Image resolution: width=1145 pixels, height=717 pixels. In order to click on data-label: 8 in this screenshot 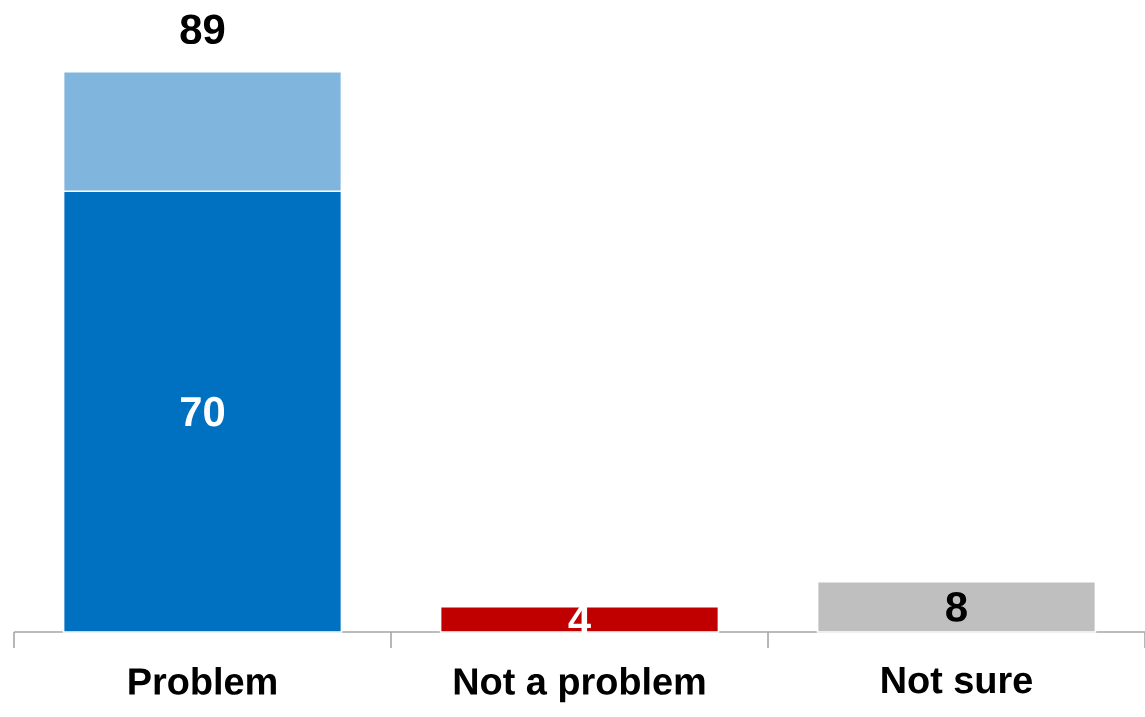, I will do `click(956, 607)`.